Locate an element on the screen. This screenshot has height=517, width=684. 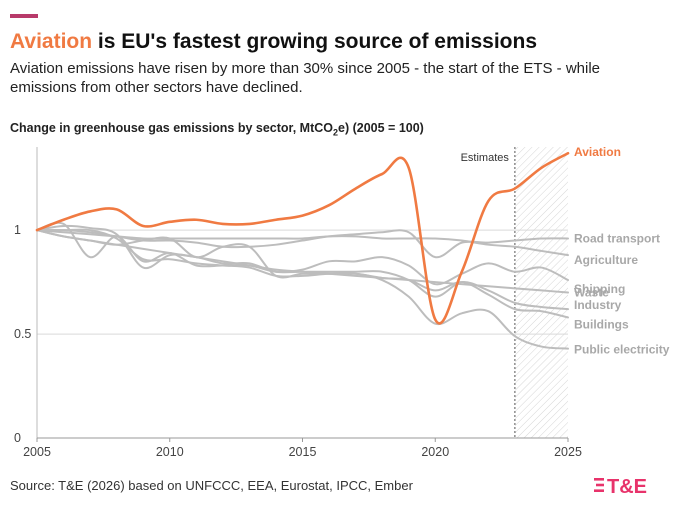
x-tick-label: 2005 is located at coordinates (37, 452).